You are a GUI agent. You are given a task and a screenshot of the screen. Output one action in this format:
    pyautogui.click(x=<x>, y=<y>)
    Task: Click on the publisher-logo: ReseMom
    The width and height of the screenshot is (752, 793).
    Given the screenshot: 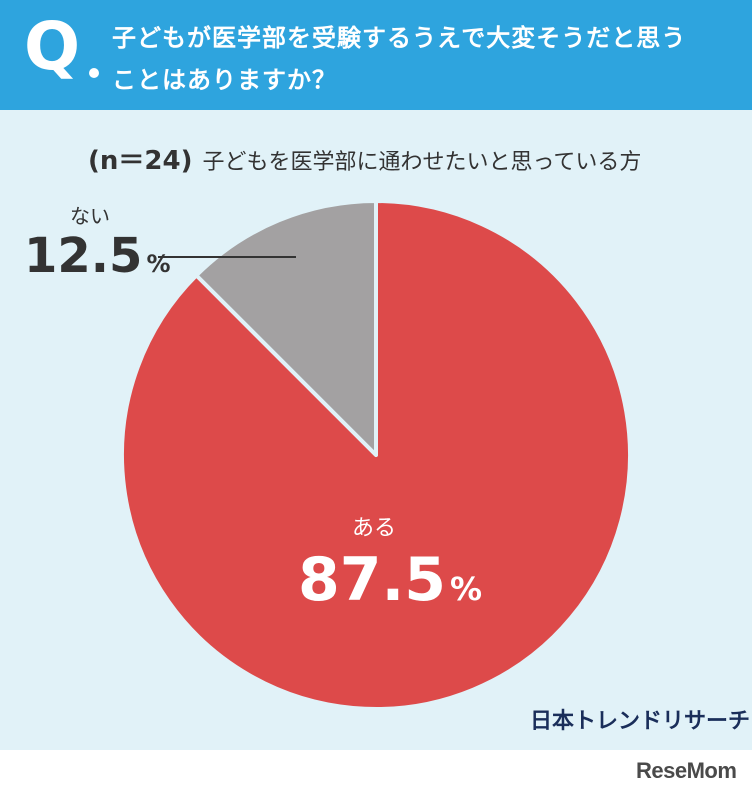 What is the action you would take?
    pyautogui.click(x=686, y=770)
    